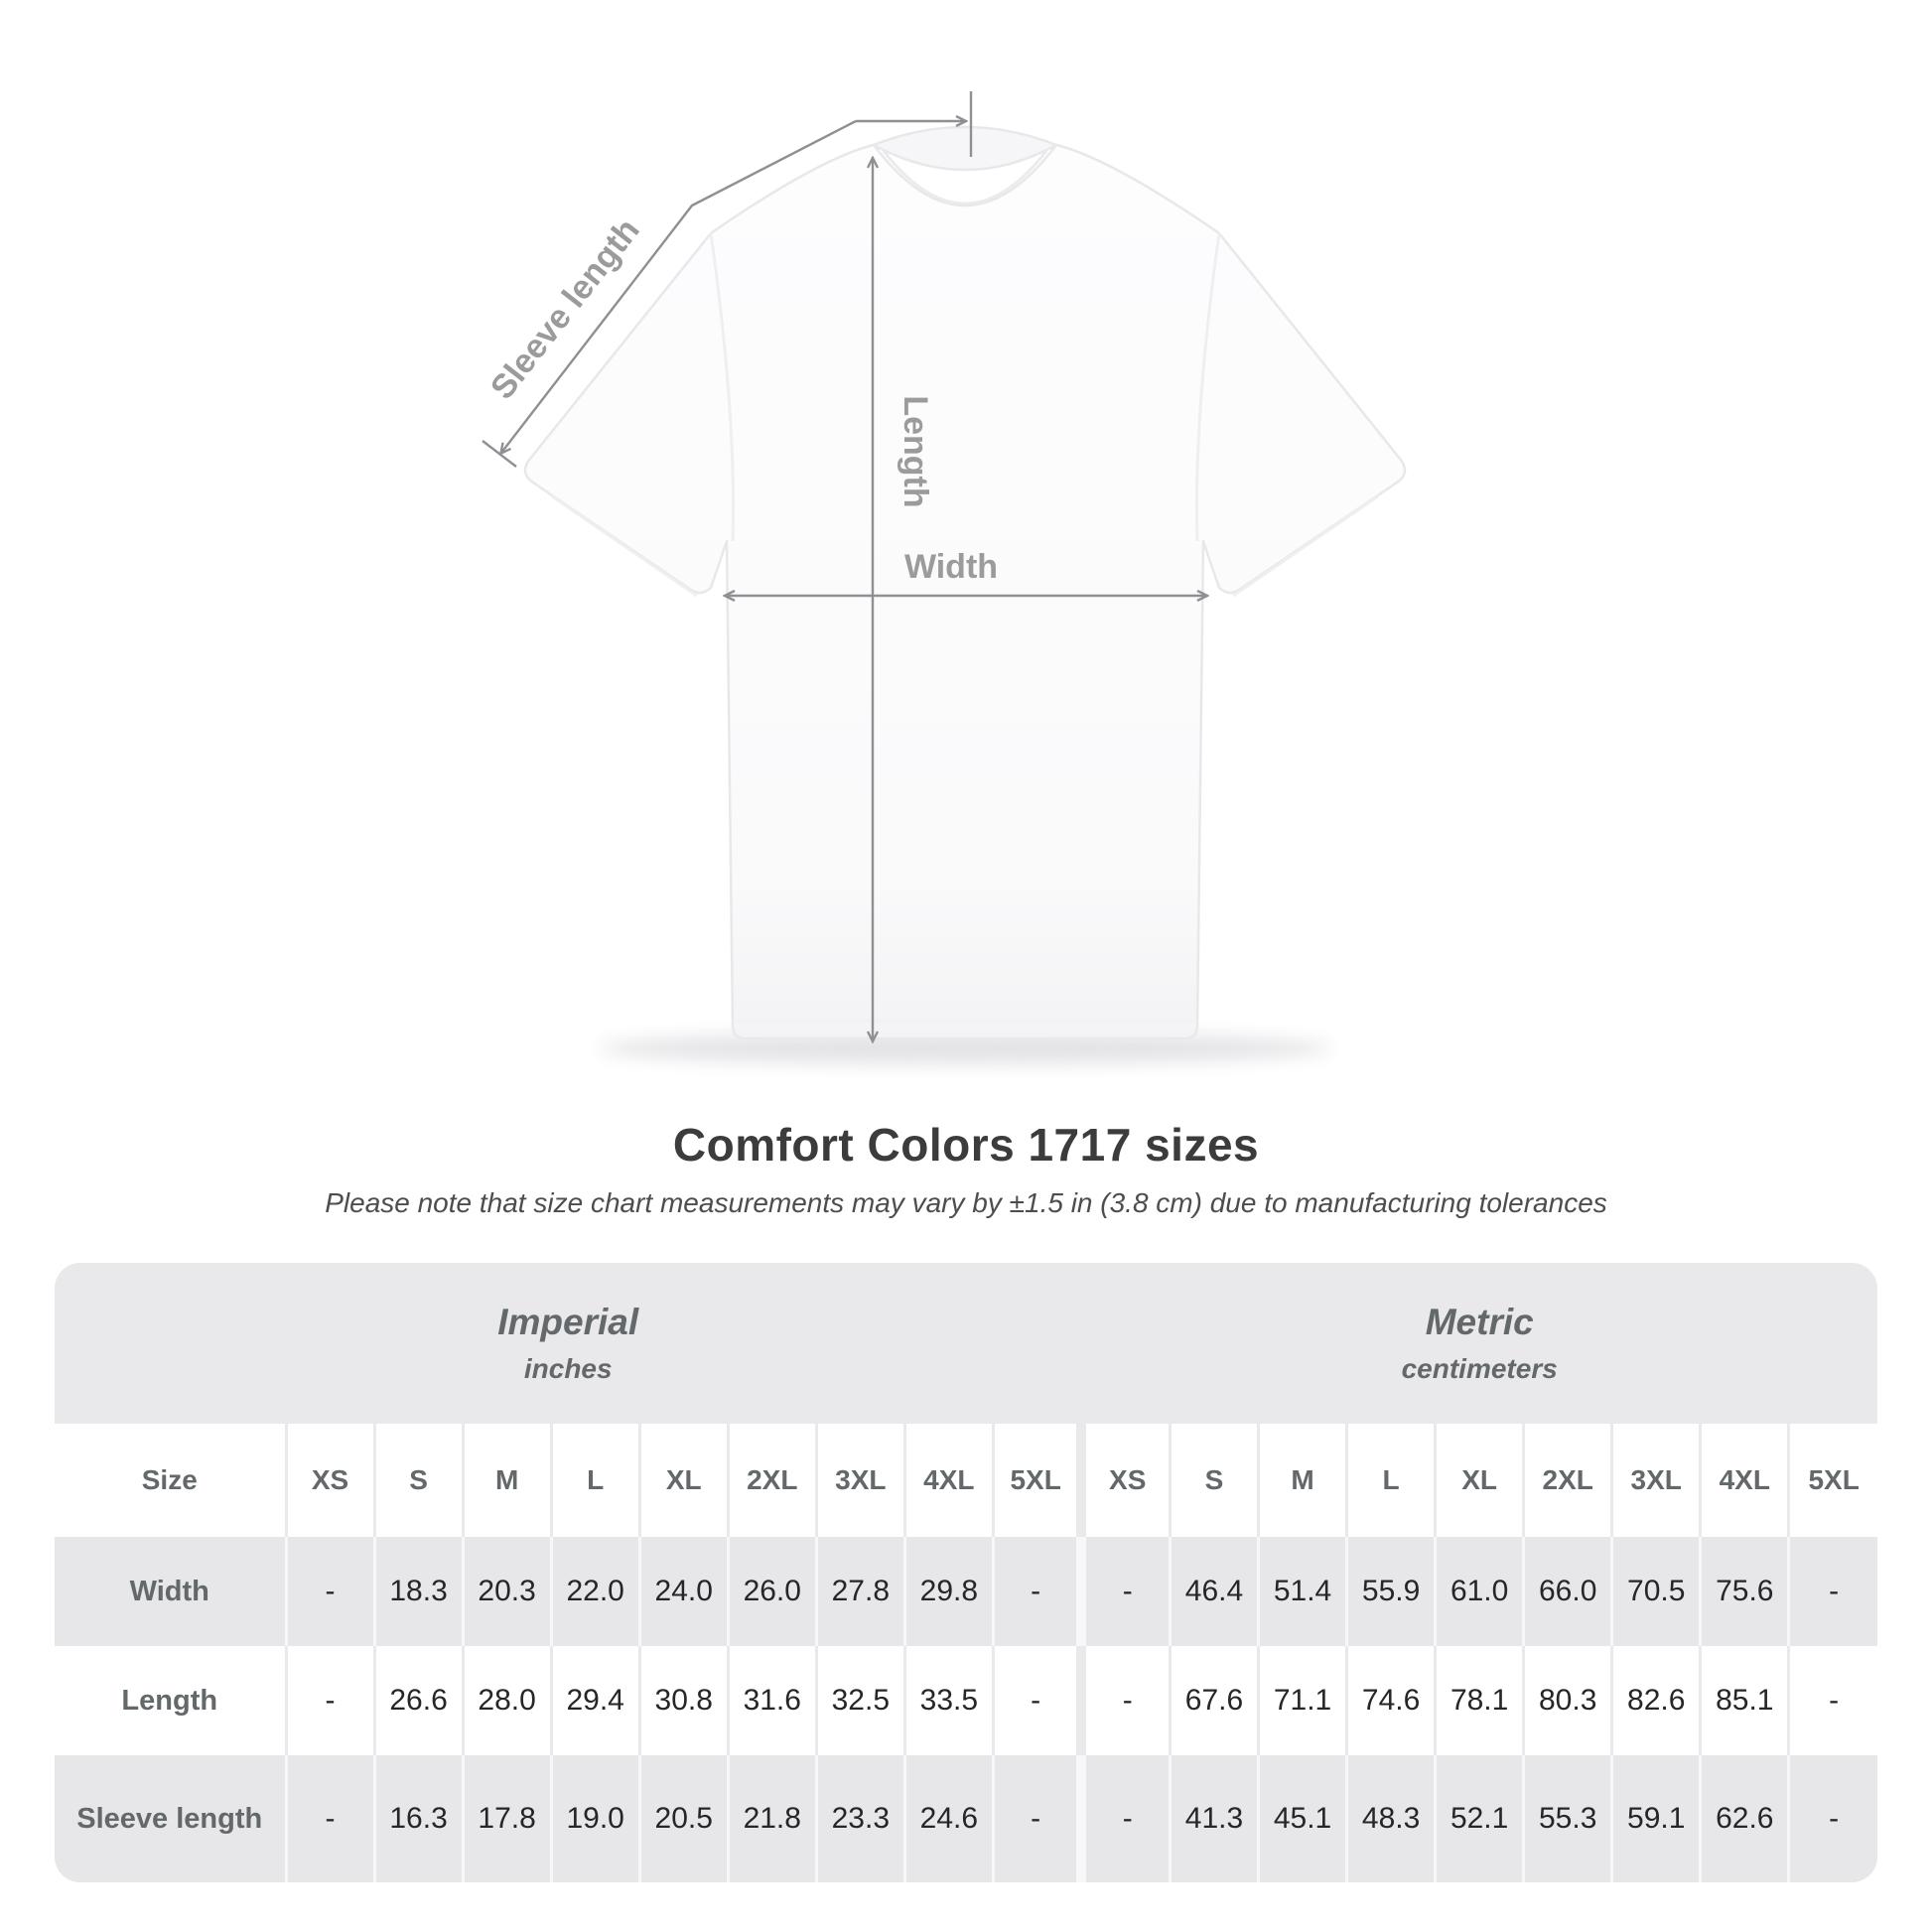  What do you see at coordinates (170, 1480) in the screenshot?
I see `size-corner-header: Size` at bounding box center [170, 1480].